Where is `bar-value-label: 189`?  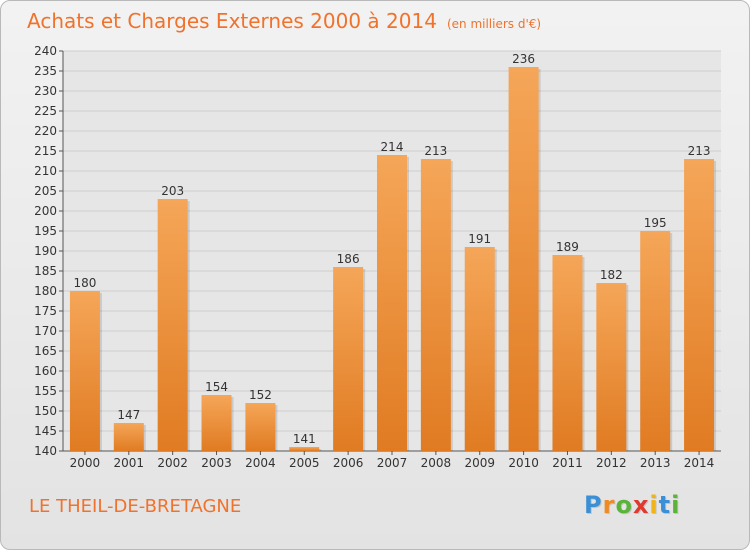 bar-value-label: 189 is located at coordinates (567, 247).